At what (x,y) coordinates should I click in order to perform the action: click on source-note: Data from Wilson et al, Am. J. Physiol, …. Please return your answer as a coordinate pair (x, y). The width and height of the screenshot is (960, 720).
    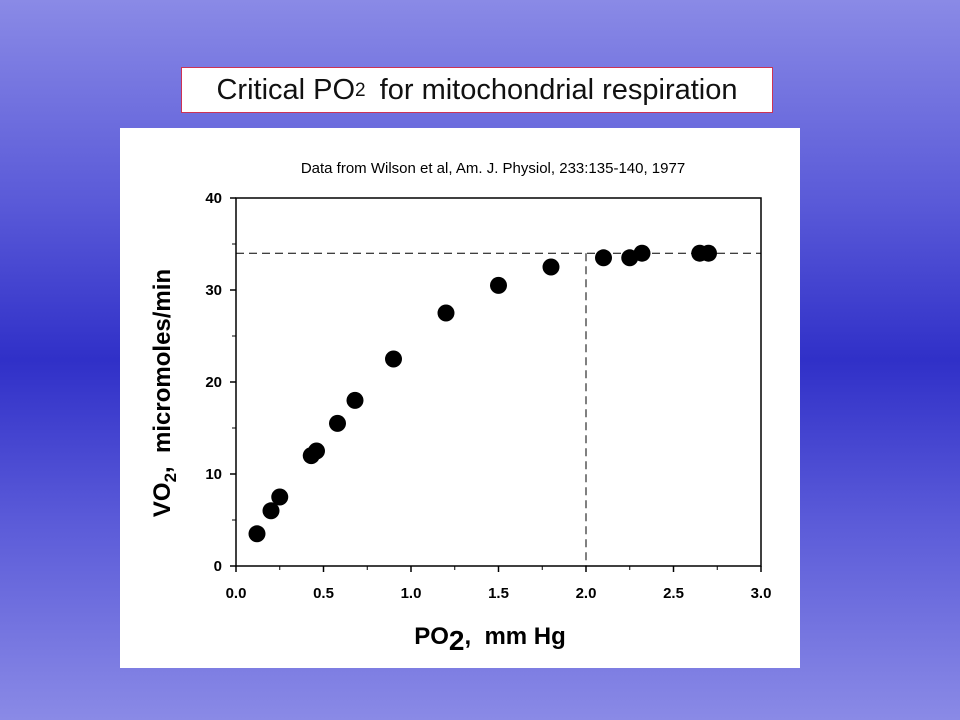
    Looking at the image, I should click on (493, 168).